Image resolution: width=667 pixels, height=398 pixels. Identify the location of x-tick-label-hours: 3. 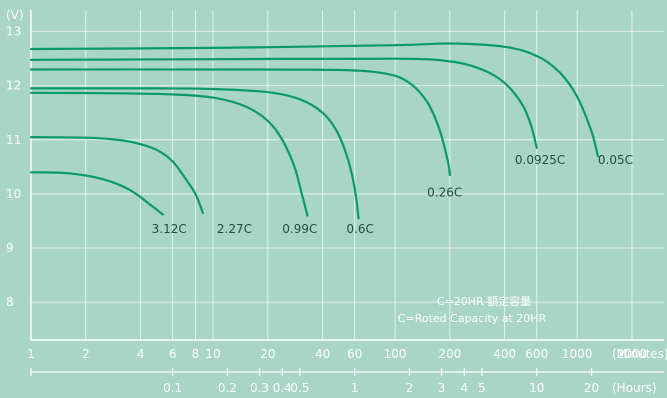
(442, 388).